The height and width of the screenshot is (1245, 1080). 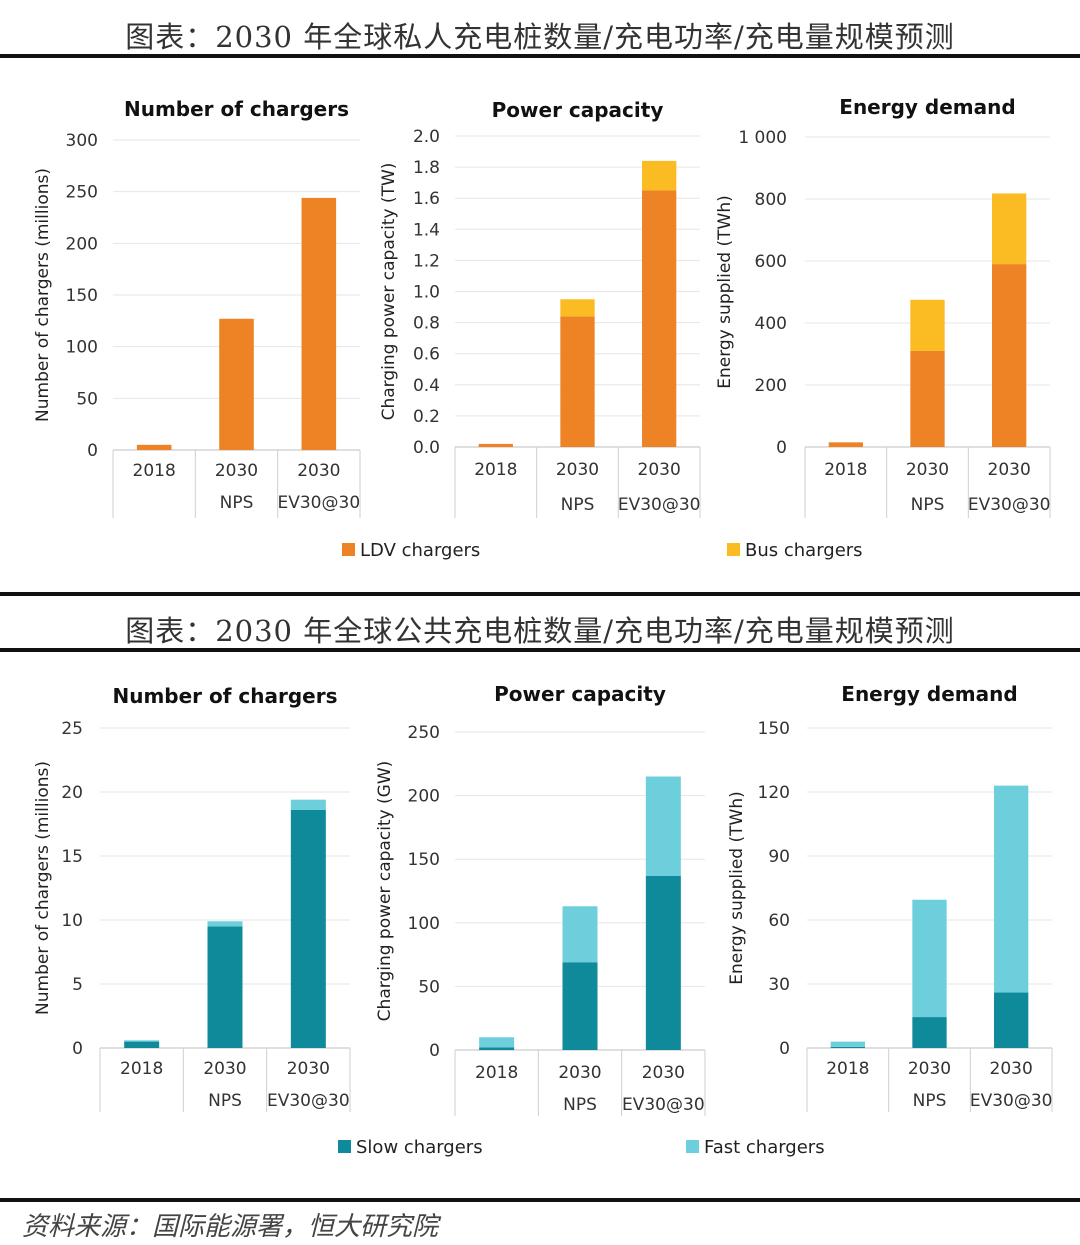 I want to click on divider-top, so click(x=540, y=56).